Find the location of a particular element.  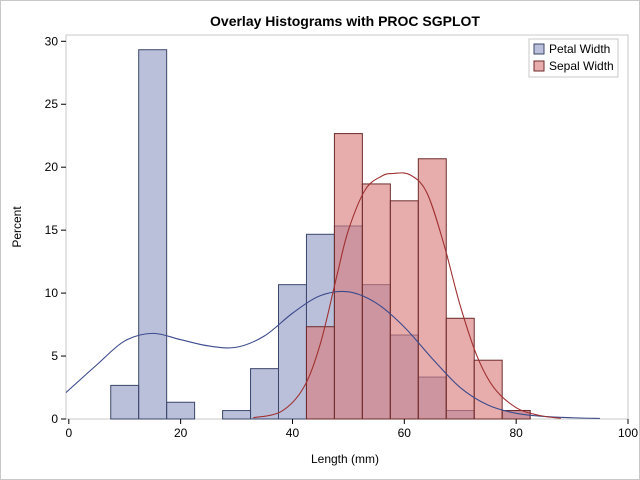

y-tick-label-5: 5 is located at coordinates (54, 356).